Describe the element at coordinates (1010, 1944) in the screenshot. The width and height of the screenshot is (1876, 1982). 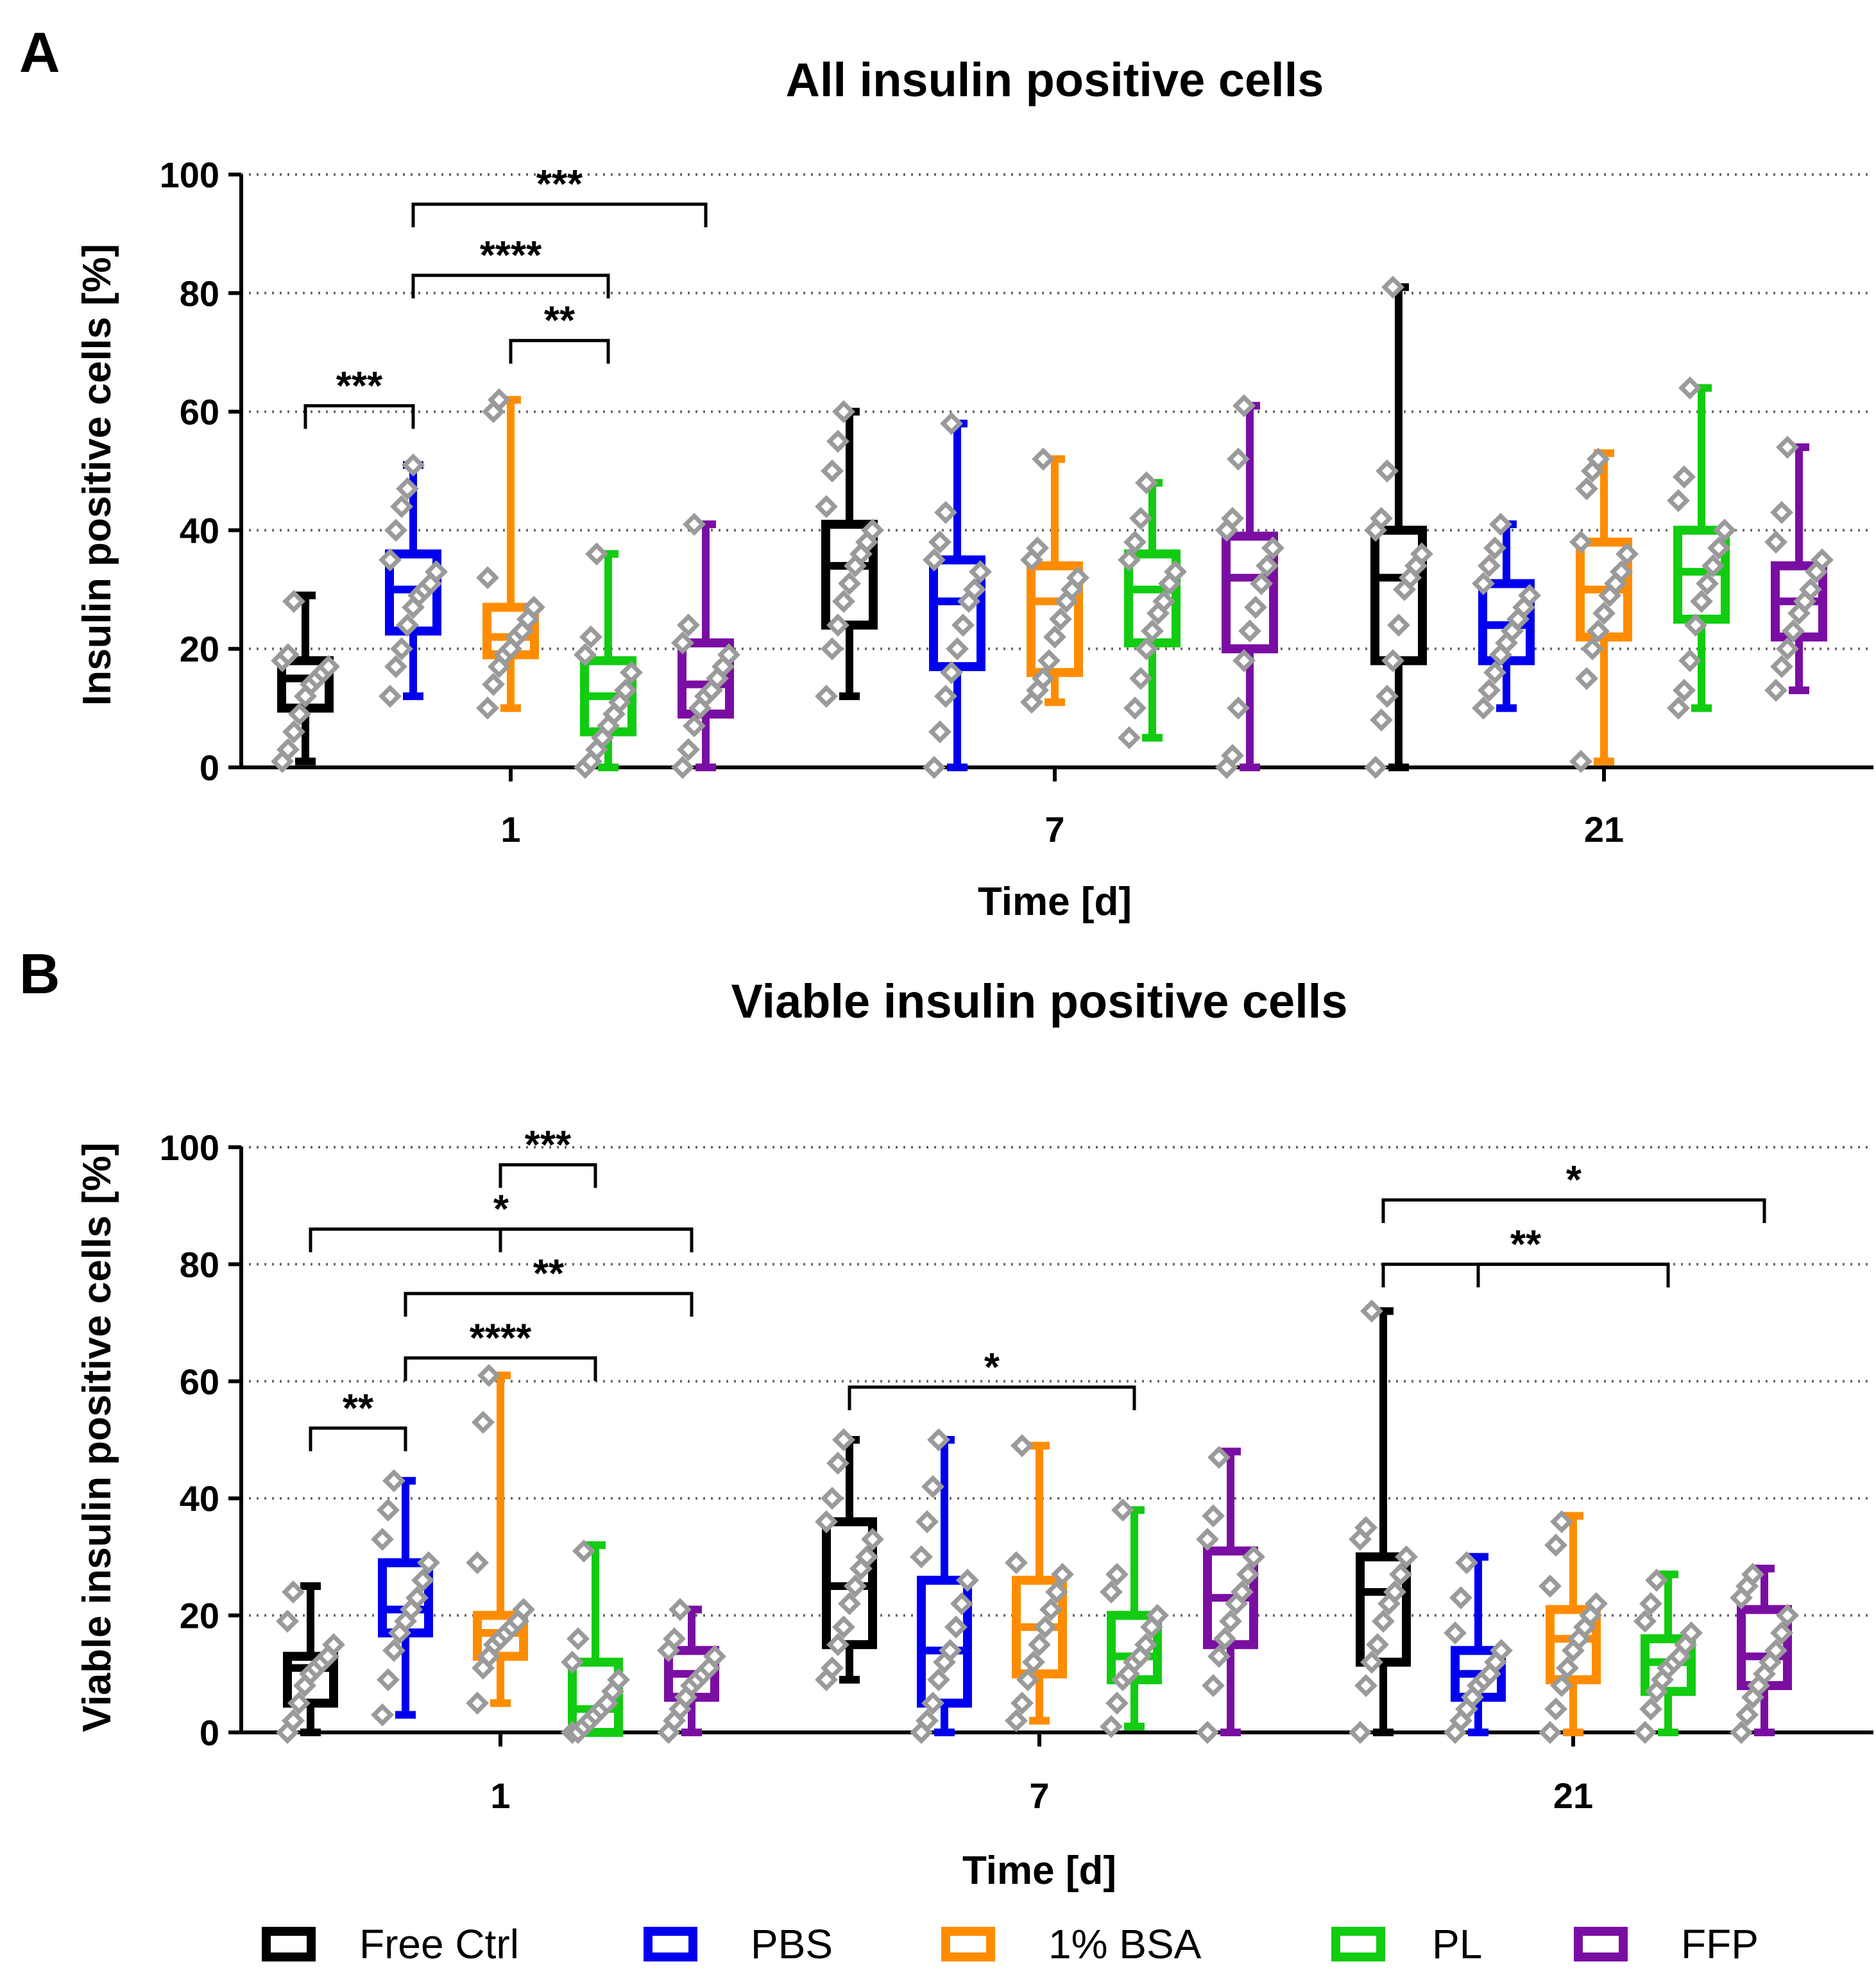
I see `legend: Free Ctrl PBS 1% BSA PL FFP` at that location.